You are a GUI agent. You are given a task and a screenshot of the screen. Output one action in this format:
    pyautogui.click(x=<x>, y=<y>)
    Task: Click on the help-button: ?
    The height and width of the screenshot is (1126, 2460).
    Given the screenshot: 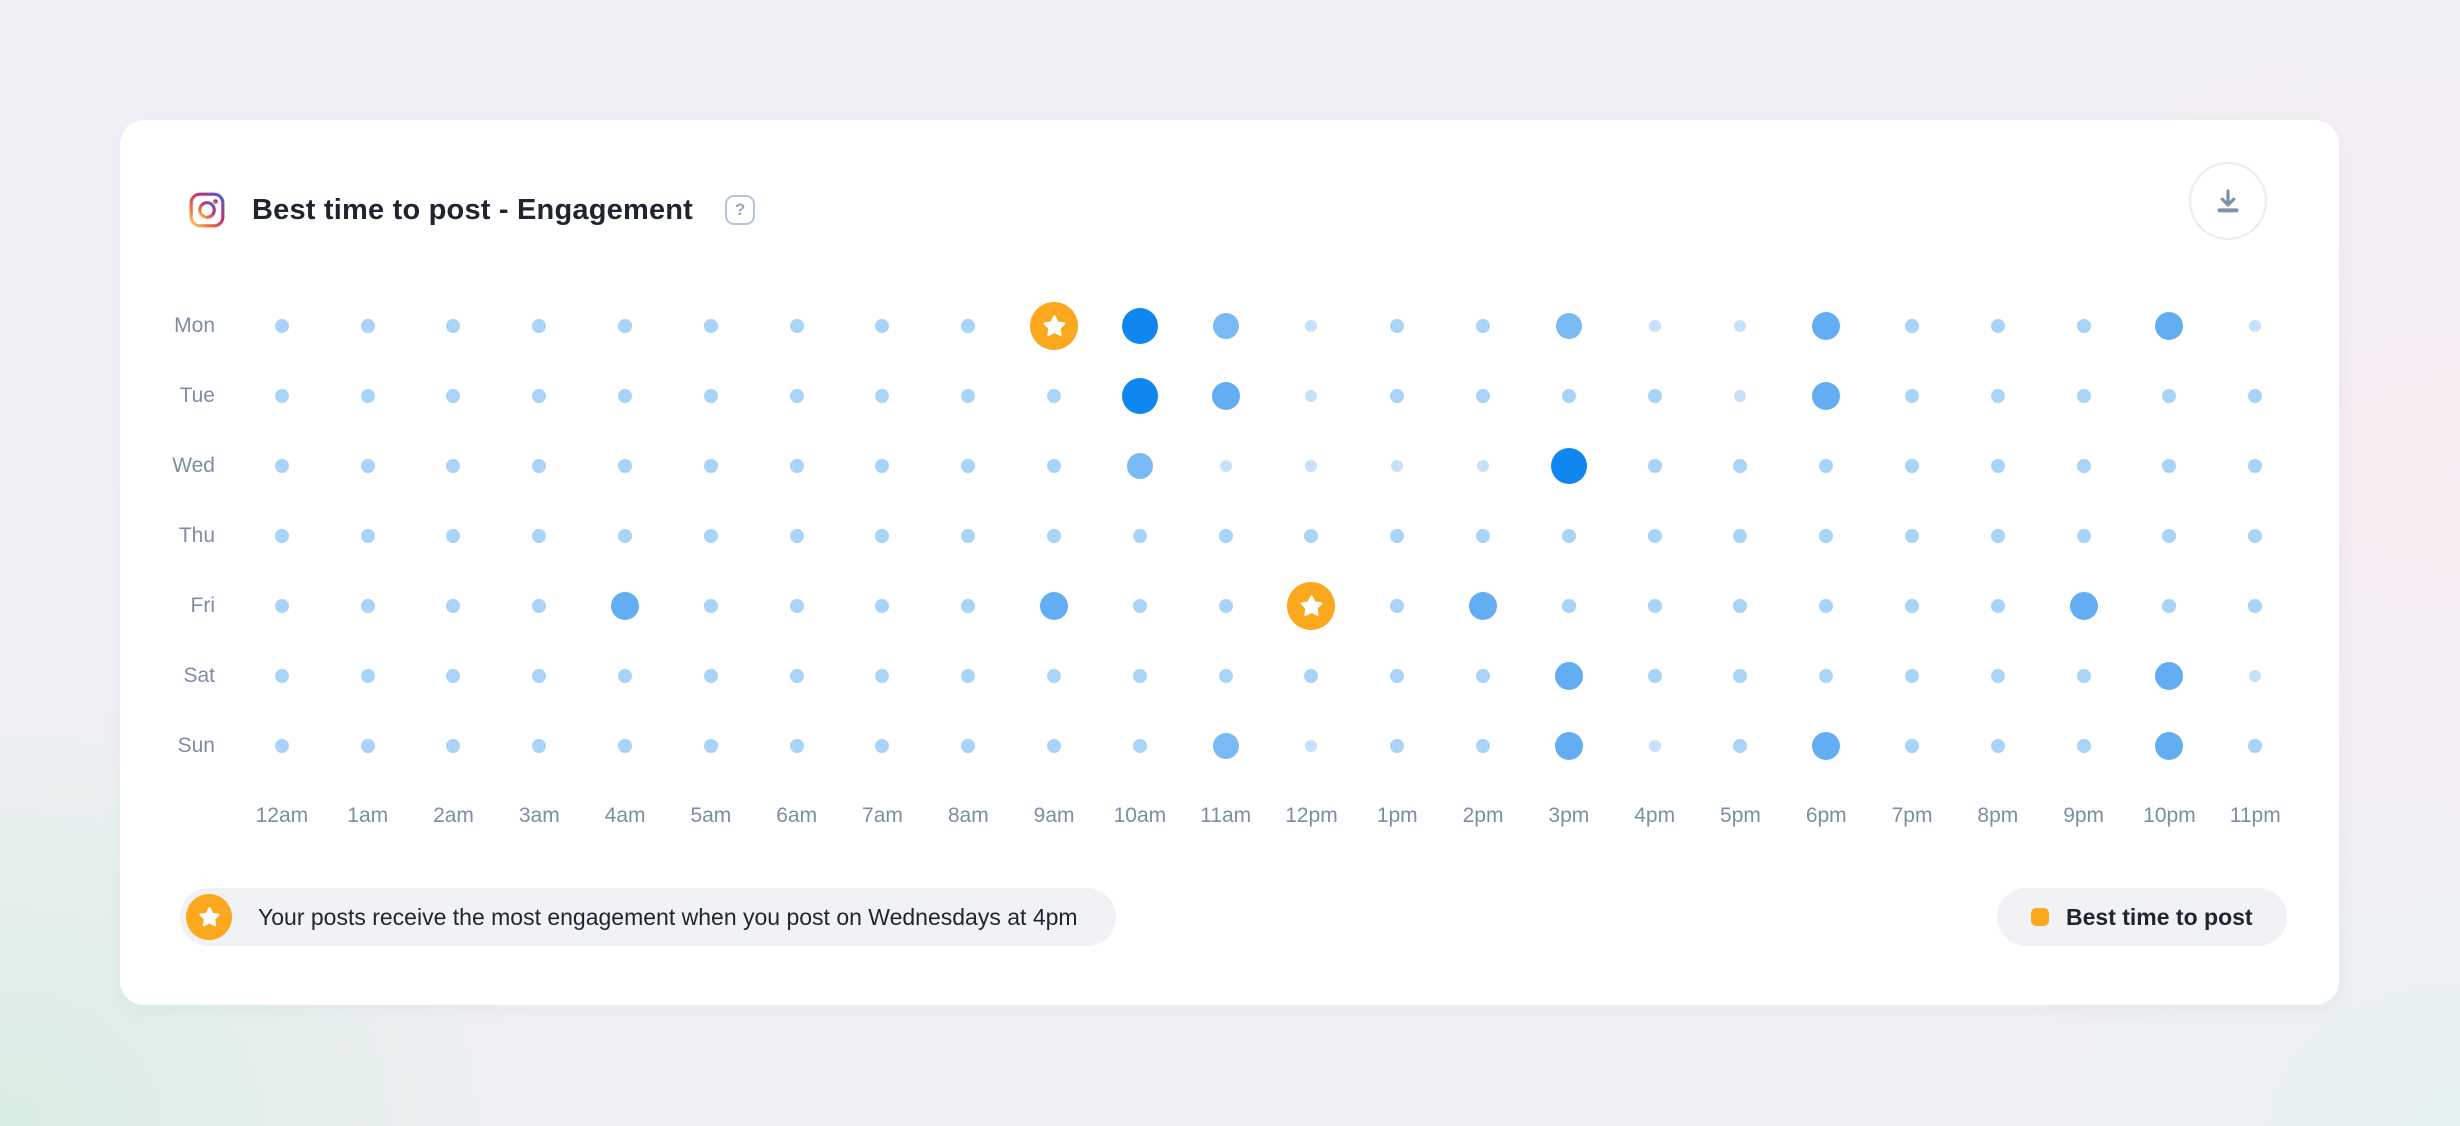 What is the action you would take?
    pyautogui.click(x=740, y=210)
    